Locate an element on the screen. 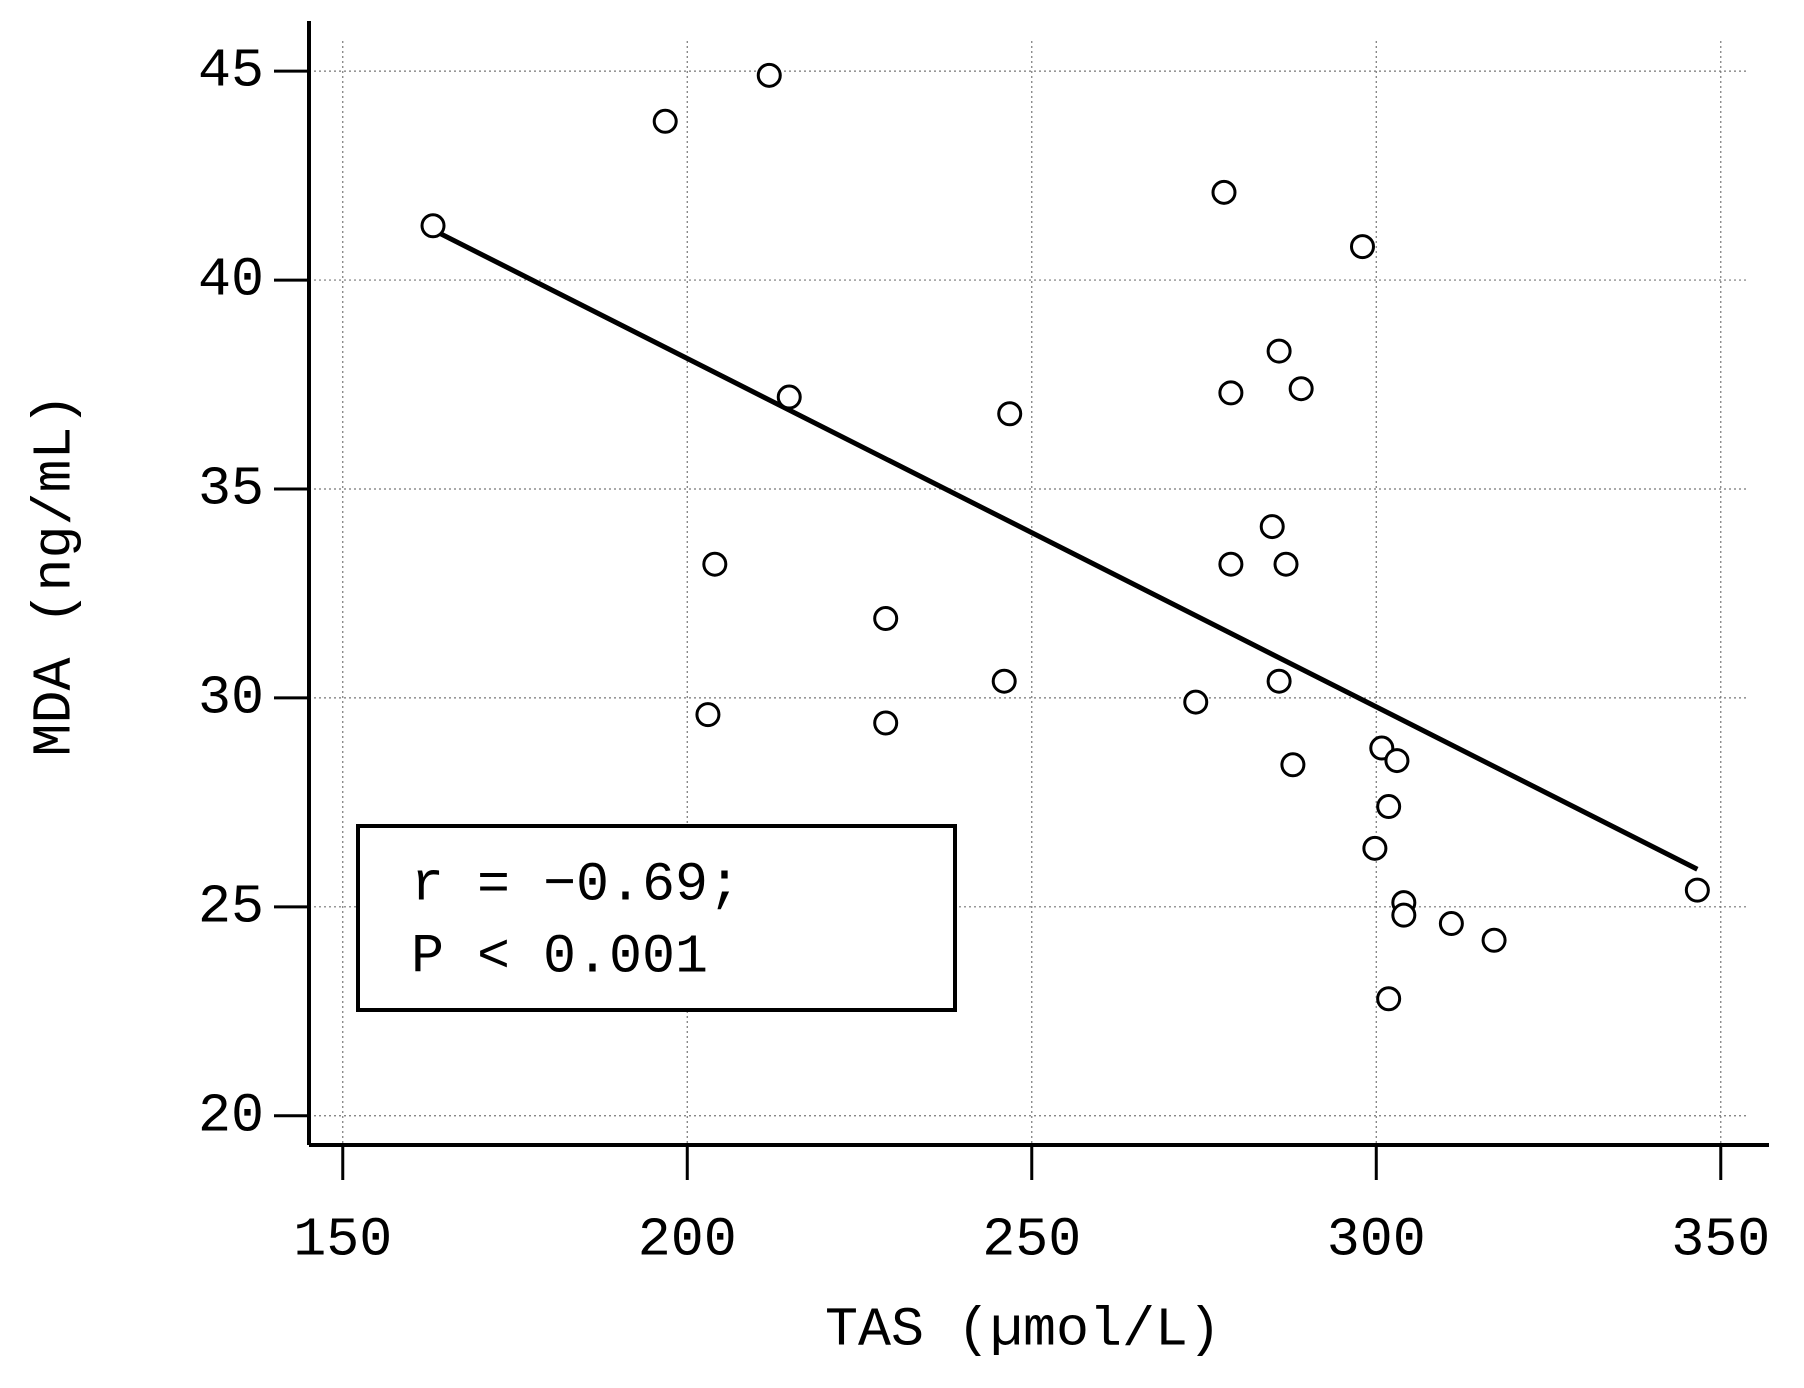 This screenshot has width=1804, height=1388. x-tick-label: 150 is located at coordinates (342, 1240).